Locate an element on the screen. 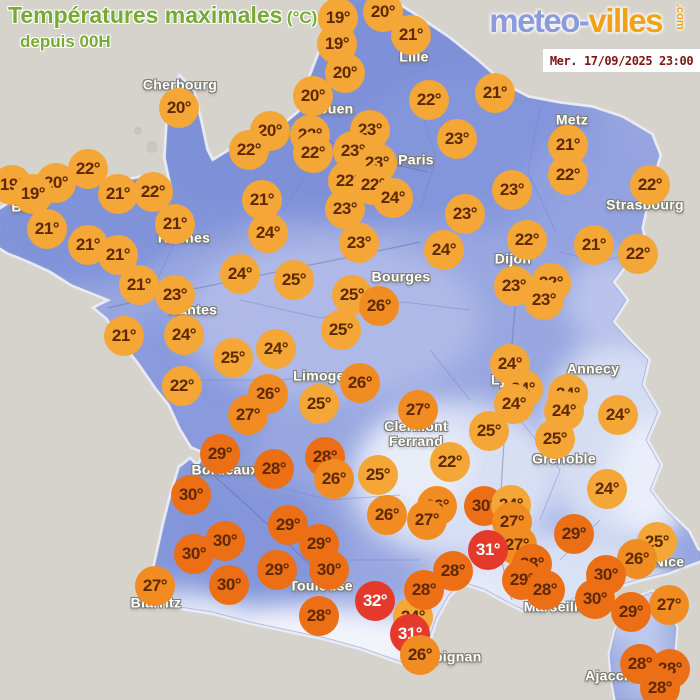 The width and height of the screenshot is (700, 700). title-unit: (°C) is located at coordinates (302, 17).